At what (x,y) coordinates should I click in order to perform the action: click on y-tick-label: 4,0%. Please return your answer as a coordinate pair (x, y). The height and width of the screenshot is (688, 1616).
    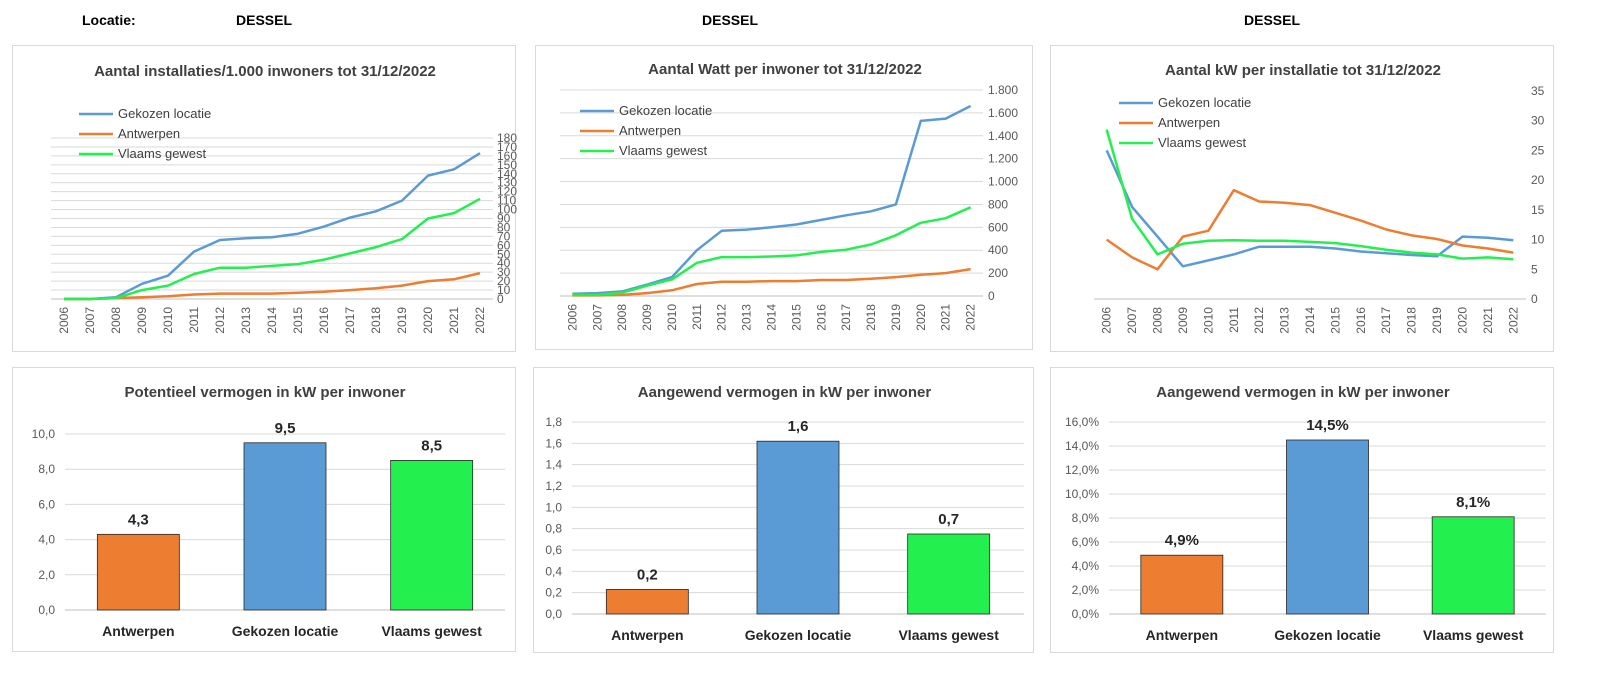
    Looking at the image, I should click on (1086, 566).